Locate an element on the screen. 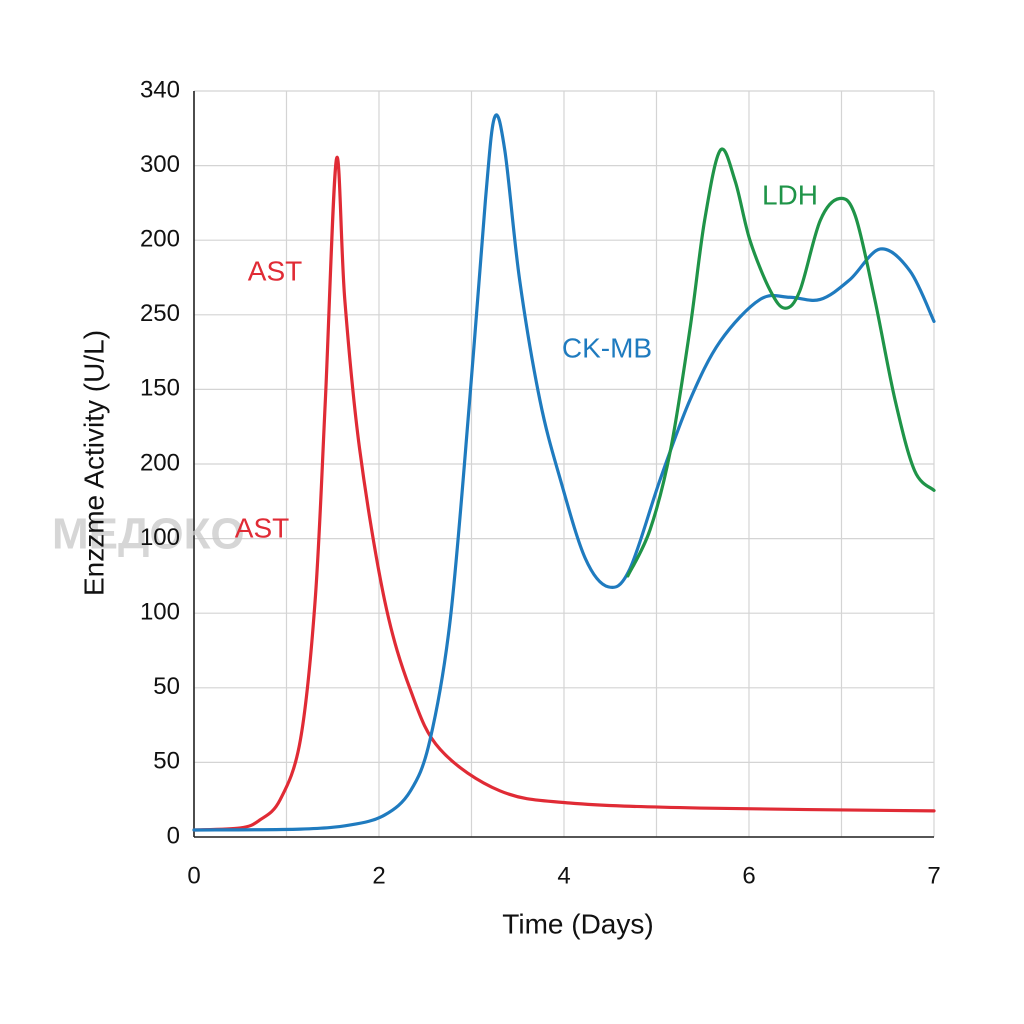 This screenshot has height=1024, width=1024. x-tick-label: 6 is located at coordinates (748, 875).